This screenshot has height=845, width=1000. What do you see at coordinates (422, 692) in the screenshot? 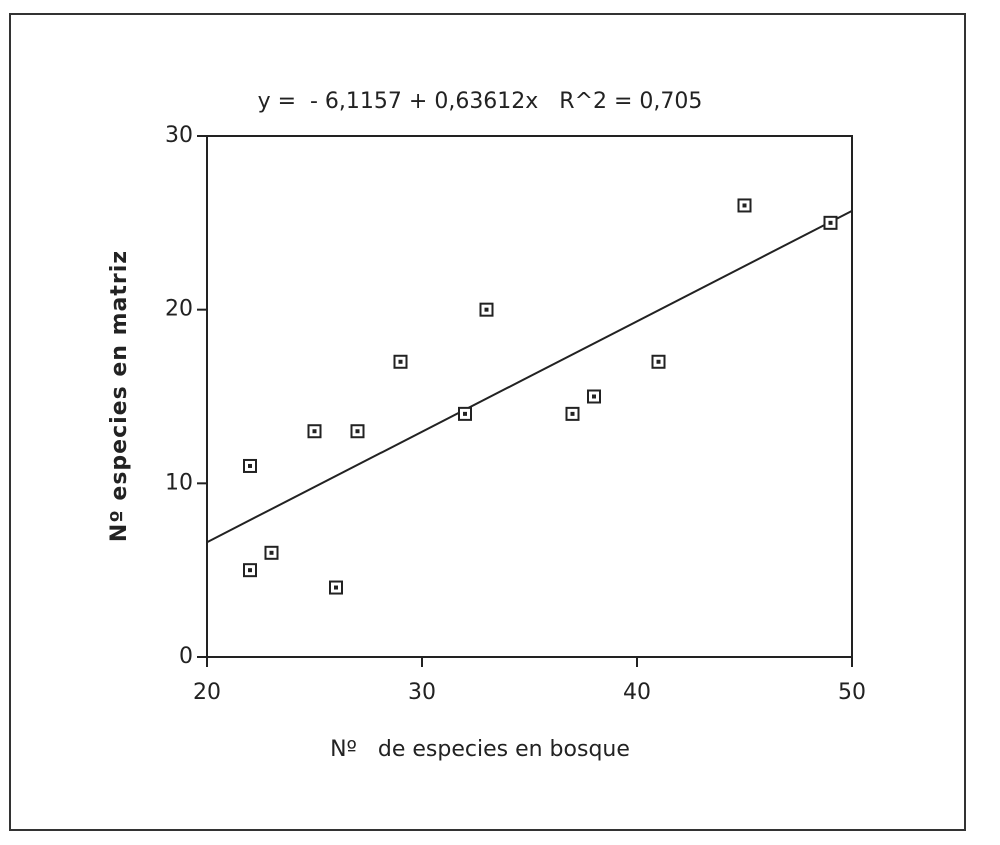
I see `x-tick-label: 30` at bounding box center [422, 692].